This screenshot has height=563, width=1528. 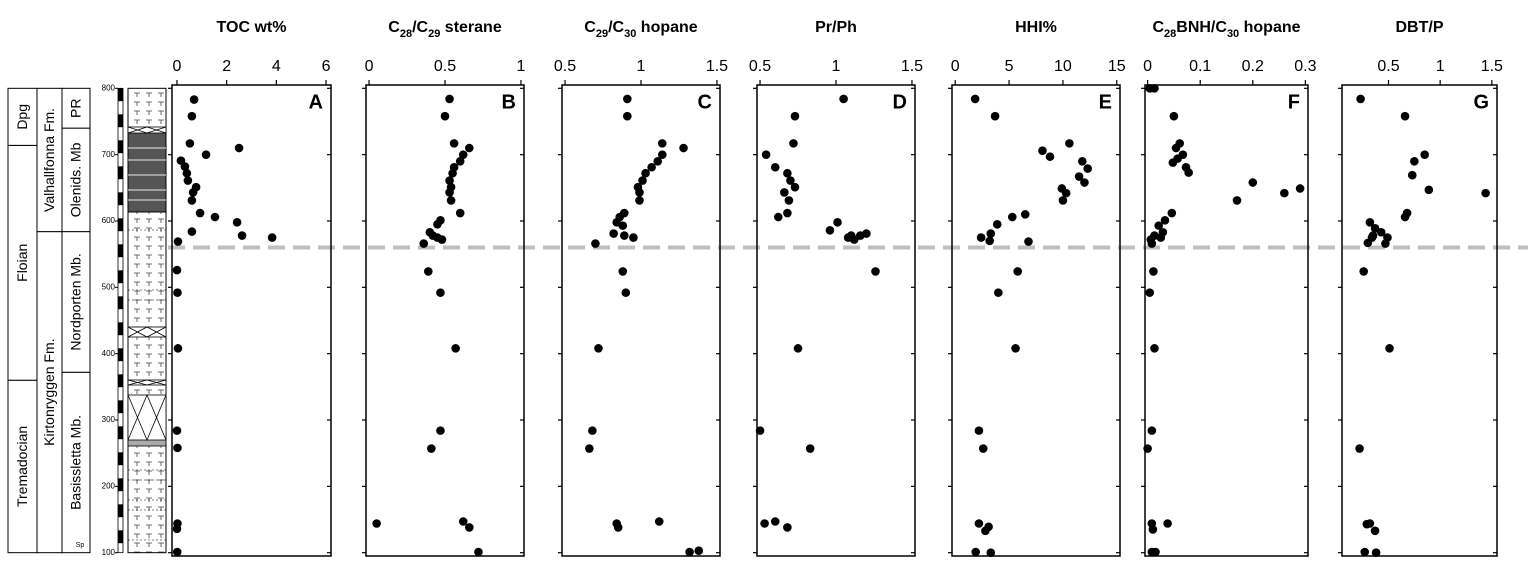 I want to click on panel-letter: A, so click(x=316, y=102).